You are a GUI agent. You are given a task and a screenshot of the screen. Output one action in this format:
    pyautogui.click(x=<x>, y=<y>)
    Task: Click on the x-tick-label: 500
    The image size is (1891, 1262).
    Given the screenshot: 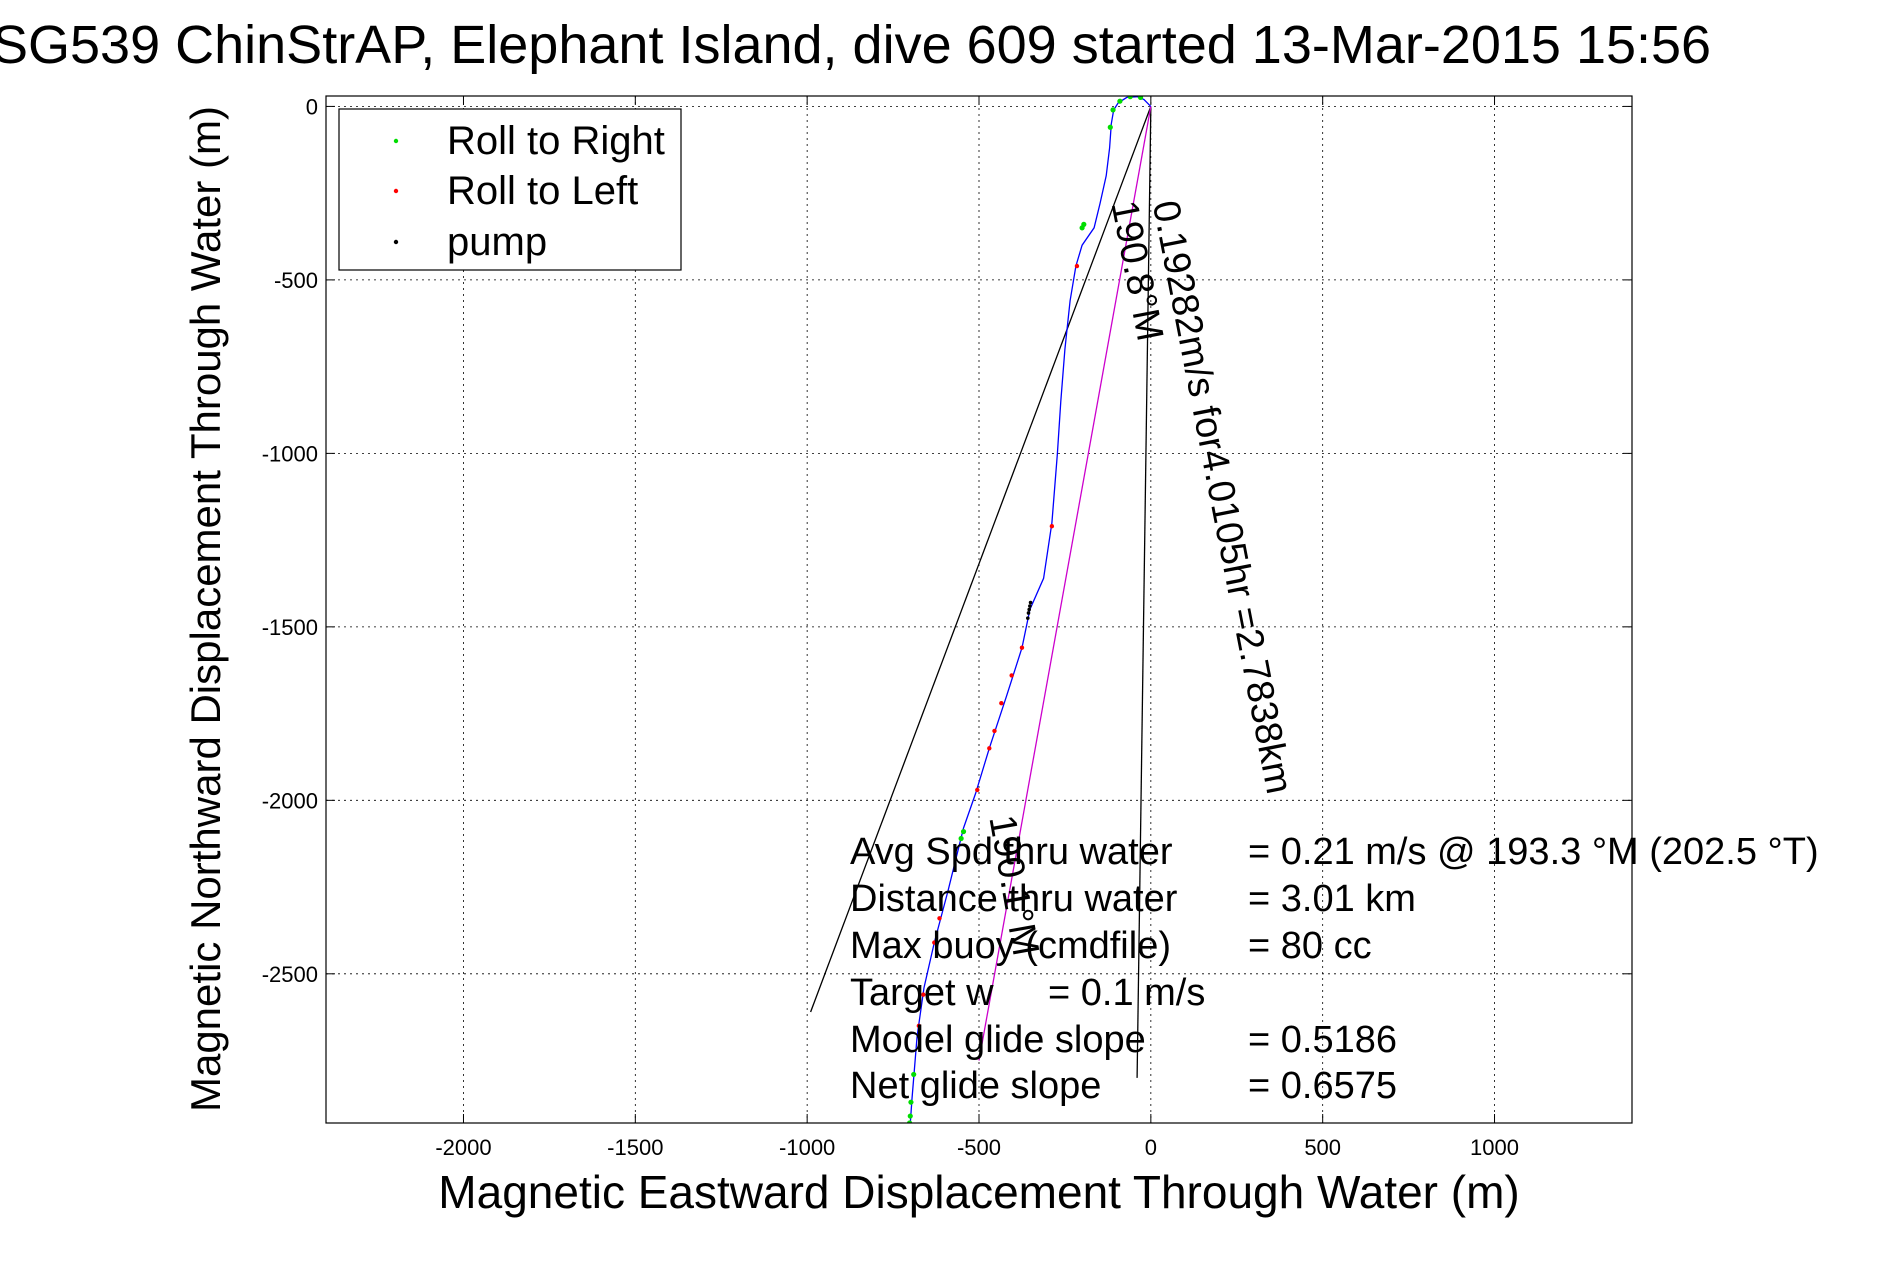 What is the action you would take?
    pyautogui.click(x=1322, y=1147)
    